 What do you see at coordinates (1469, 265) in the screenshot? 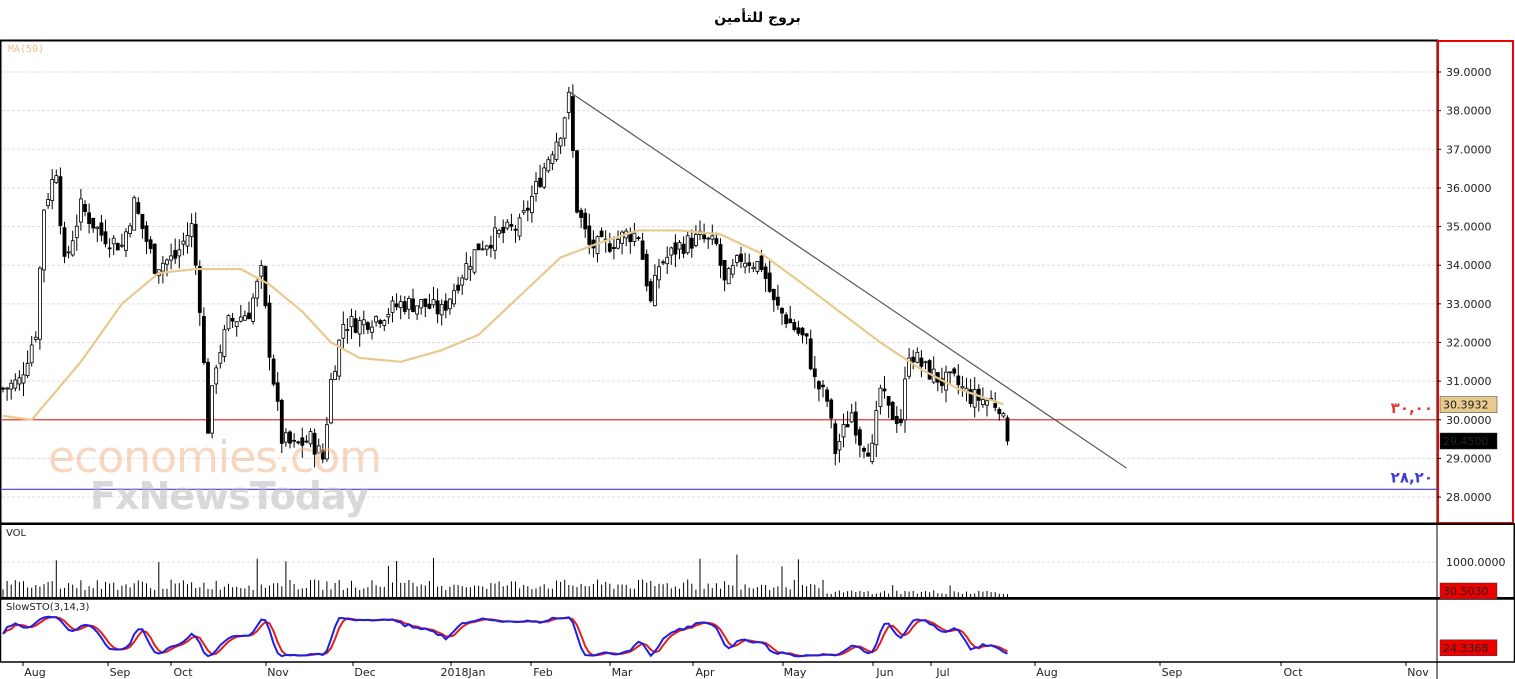
I see `price-tick-label: 34.0000` at bounding box center [1469, 265].